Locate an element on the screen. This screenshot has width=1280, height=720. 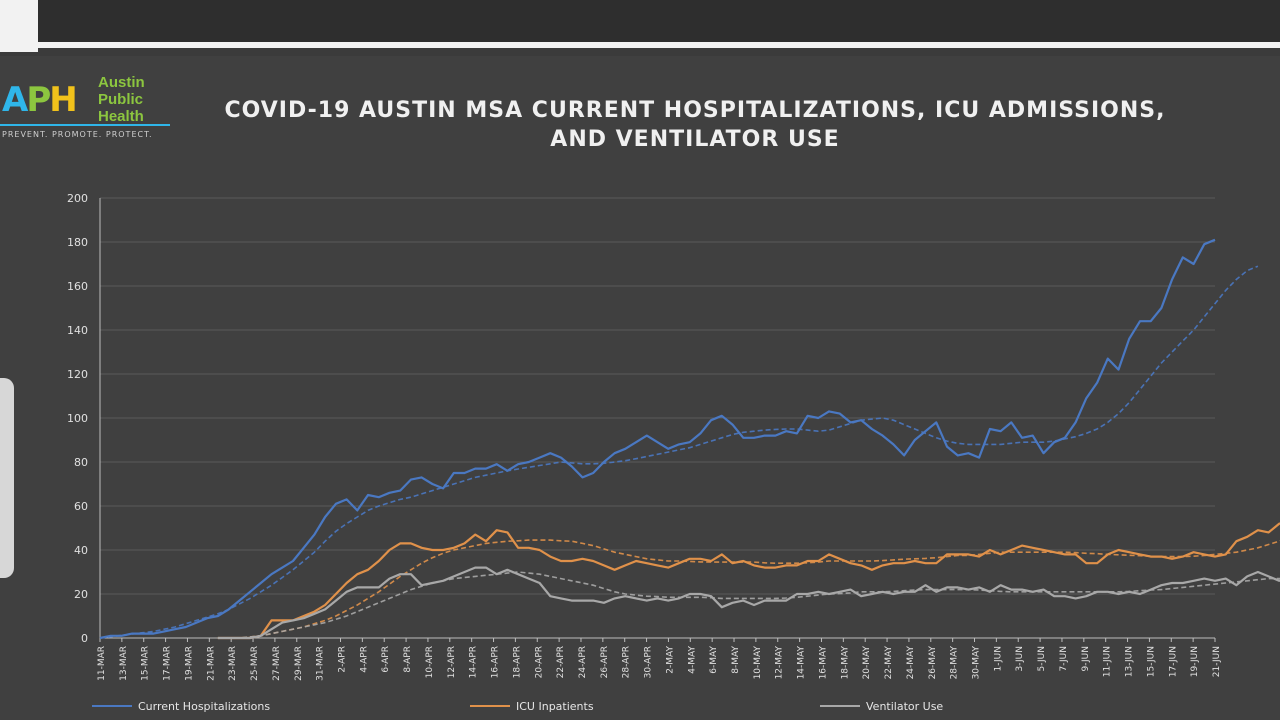
x-tick-label-11-jun: 11-JUN is located at coordinates (1108, 661).